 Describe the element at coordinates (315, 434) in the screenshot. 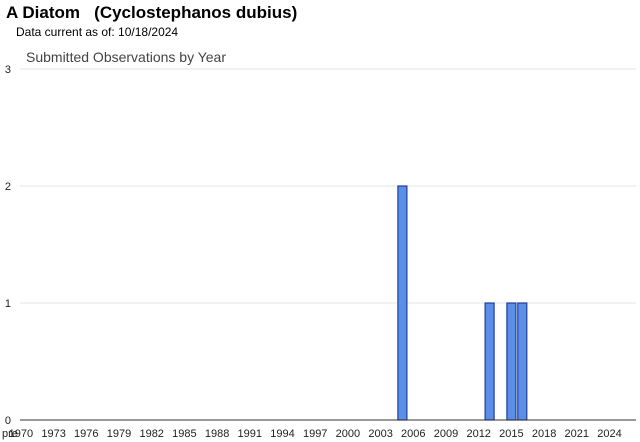

I see `x-tick-label: 1997` at that location.